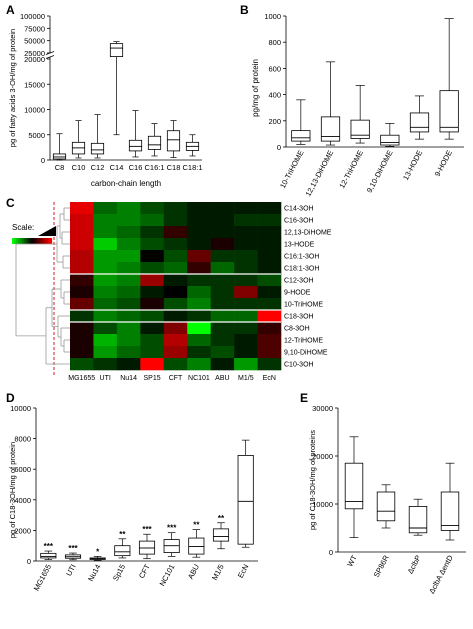  Describe the element at coordinates (299, 317) in the screenshot. I see `row-label: C18-3OH` at that location.